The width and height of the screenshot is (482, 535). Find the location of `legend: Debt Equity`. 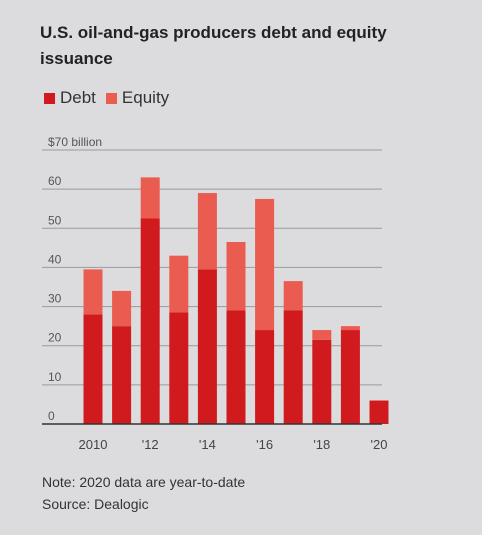

legend: Debt Equity is located at coordinates (111, 98).